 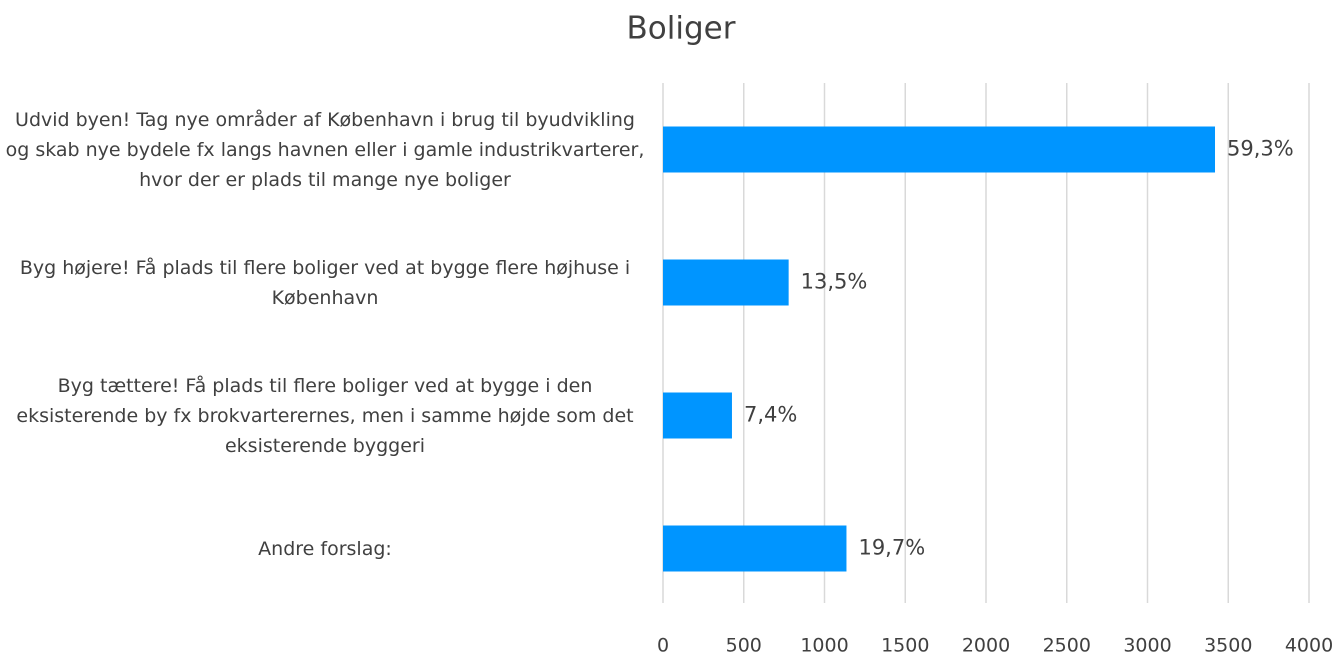 What do you see at coordinates (834, 282) in the screenshot?
I see `data-label: 13,5%` at bounding box center [834, 282].